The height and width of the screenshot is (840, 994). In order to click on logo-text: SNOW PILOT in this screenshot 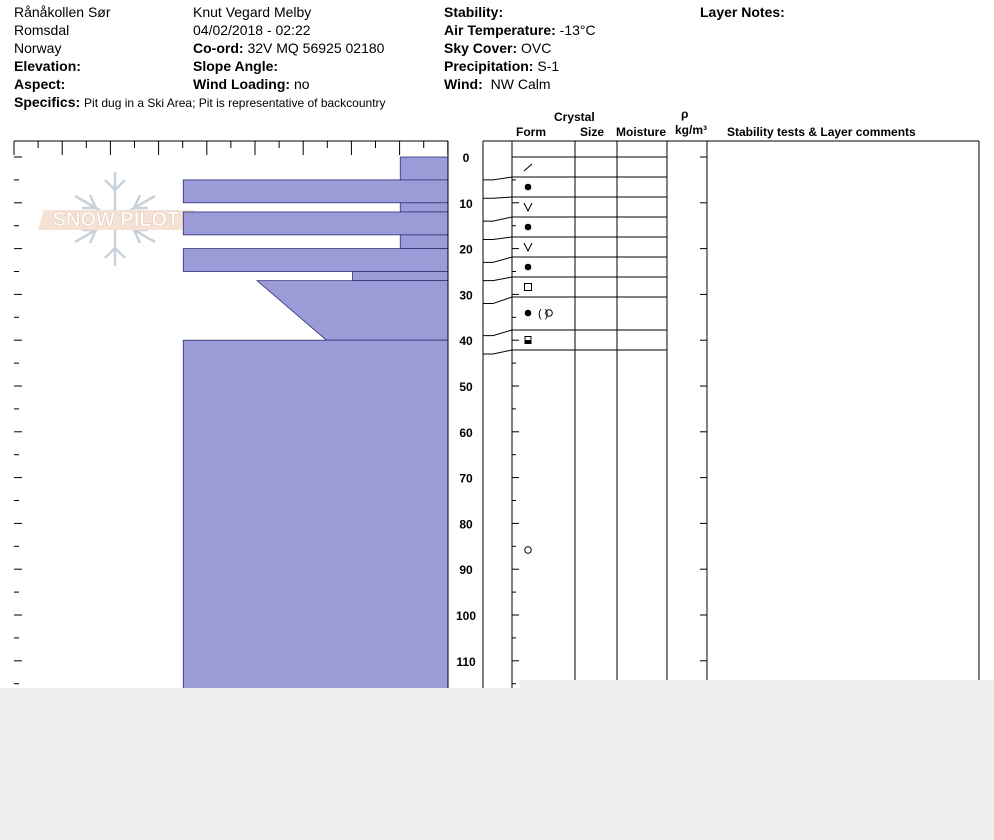, I will do `click(116, 220)`.